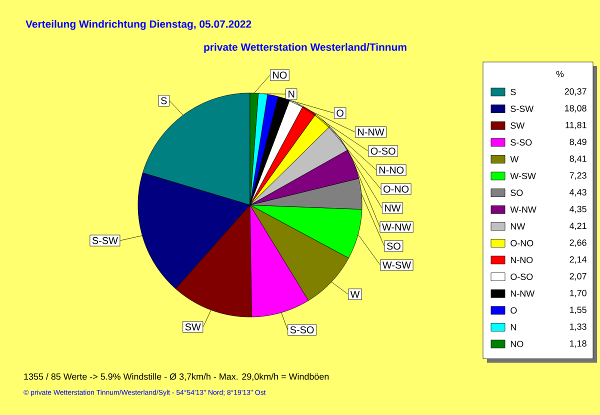 This screenshot has width=600, height=415. What do you see at coordinates (578, 294) in the screenshot?
I see `data-label: 1,70` at bounding box center [578, 294].